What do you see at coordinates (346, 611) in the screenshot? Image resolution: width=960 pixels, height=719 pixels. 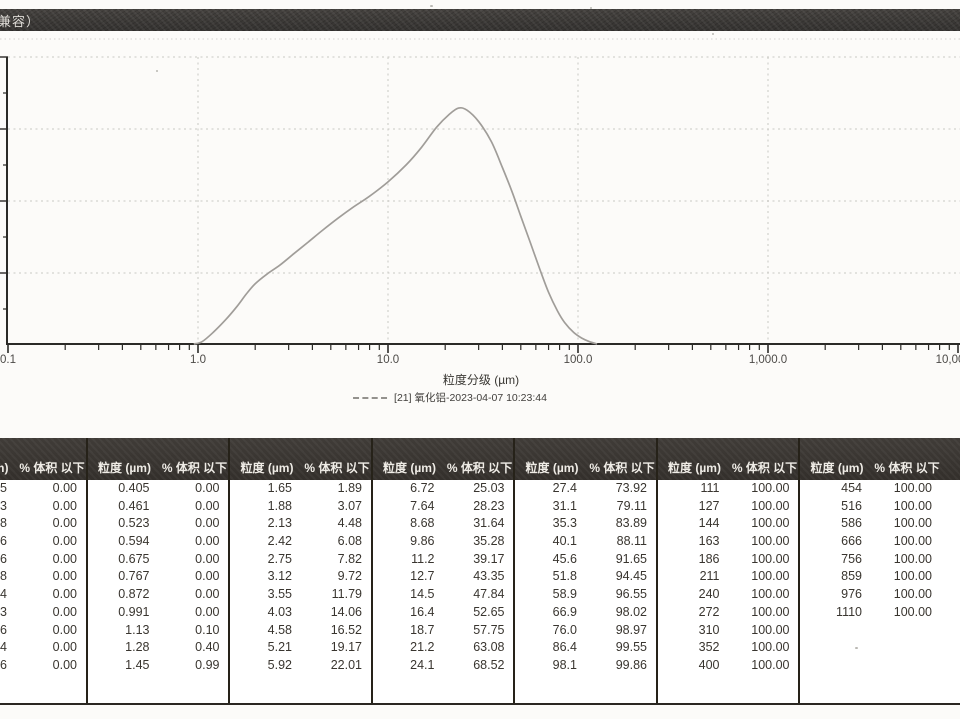 I see `pct-cell: 14.06` at bounding box center [346, 611].